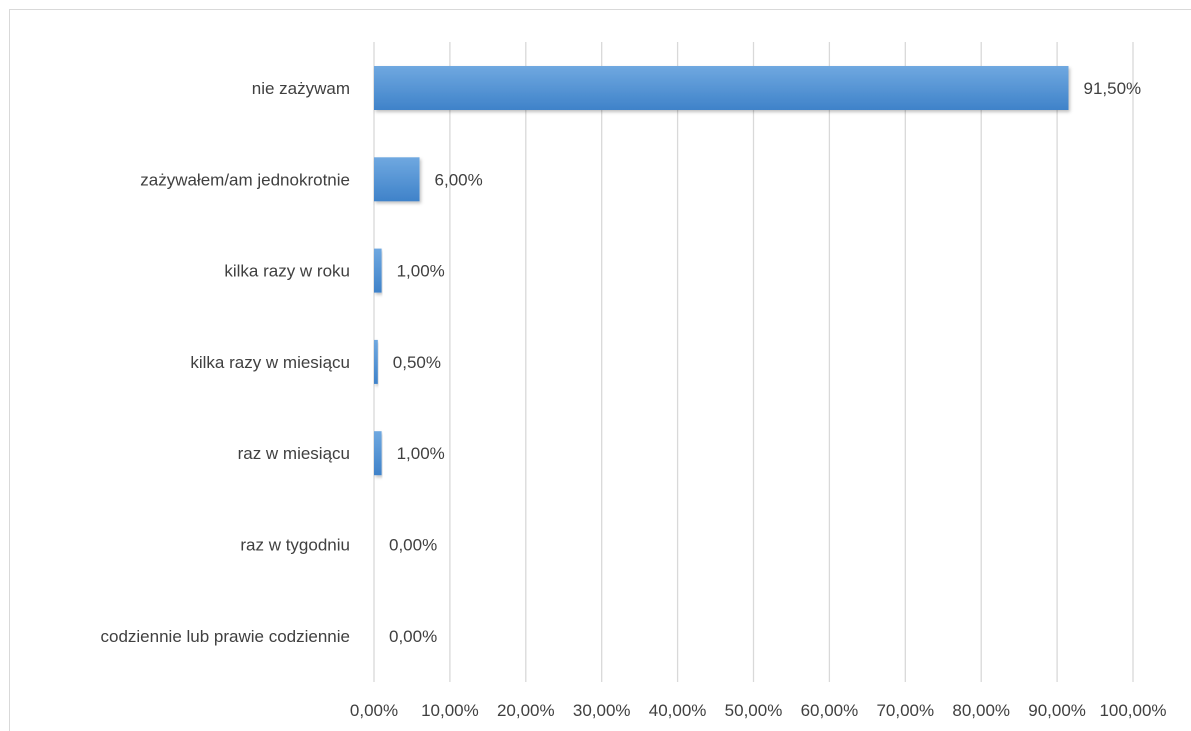 This screenshot has width=1191, height=731. Describe the element at coordinates (295, 545) in the screenshot. I see `category-label: raz w tygodniu` at that location.